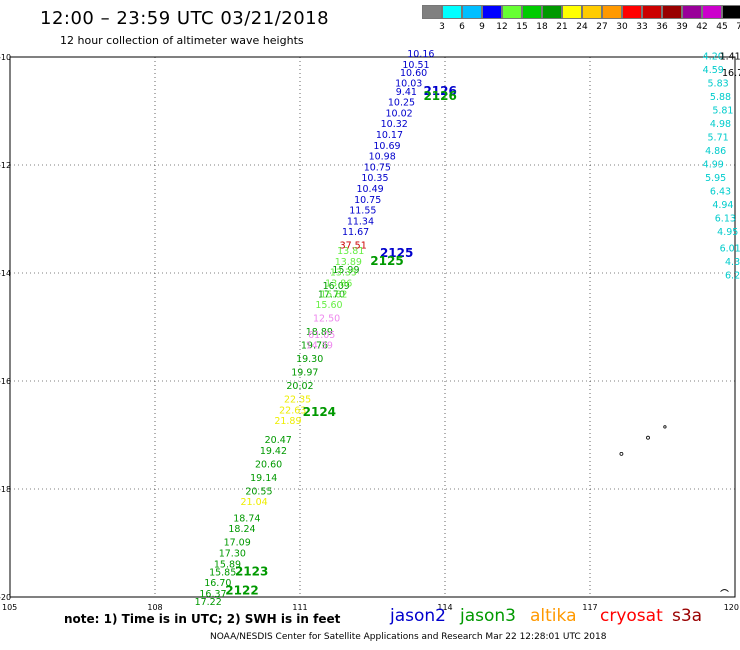  What do you see at coordinates (713, 57) in the screenshot?
I see `data-label-cyan-east: 4.20` at bounding box center [713, 57].